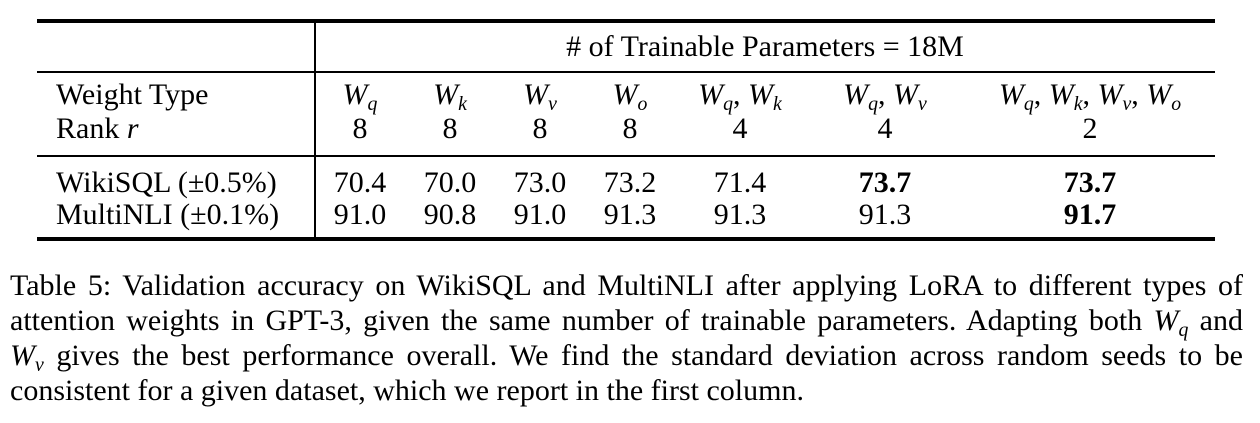 Image resolution: width=1260 pixels, height=423 pixels. Describe the element at coordinates (540, 96) in the screenshot. I see `col-header-weight-type-2: Wv` at that location.